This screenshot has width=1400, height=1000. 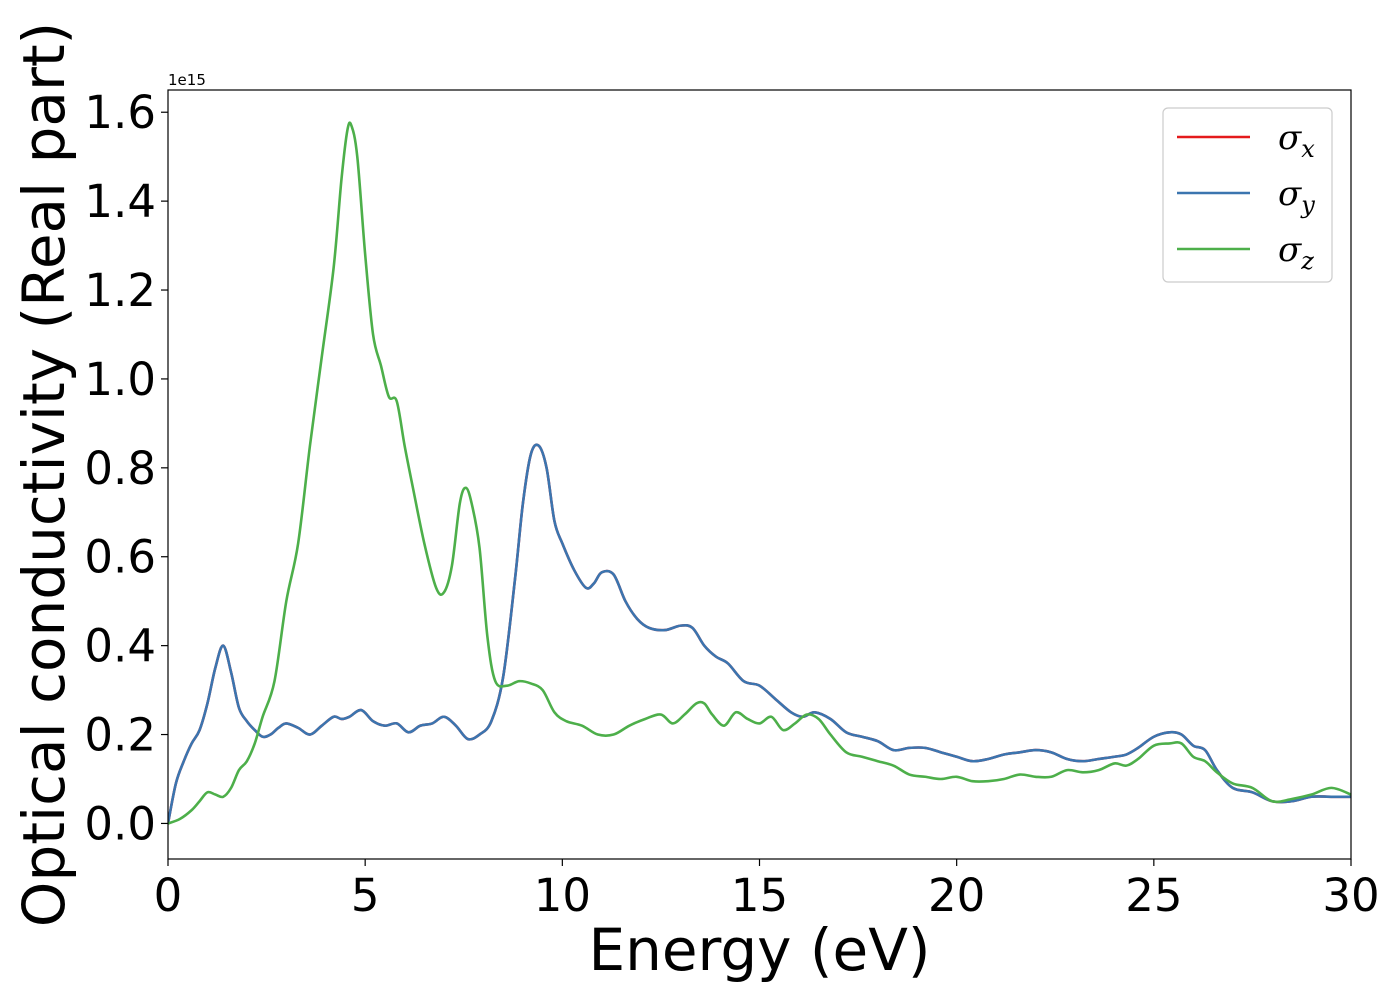 What do you see at coordinates (956, 895) in the screenshot?
I see `x-tick-label: 20` at bounding box center [956, 895].